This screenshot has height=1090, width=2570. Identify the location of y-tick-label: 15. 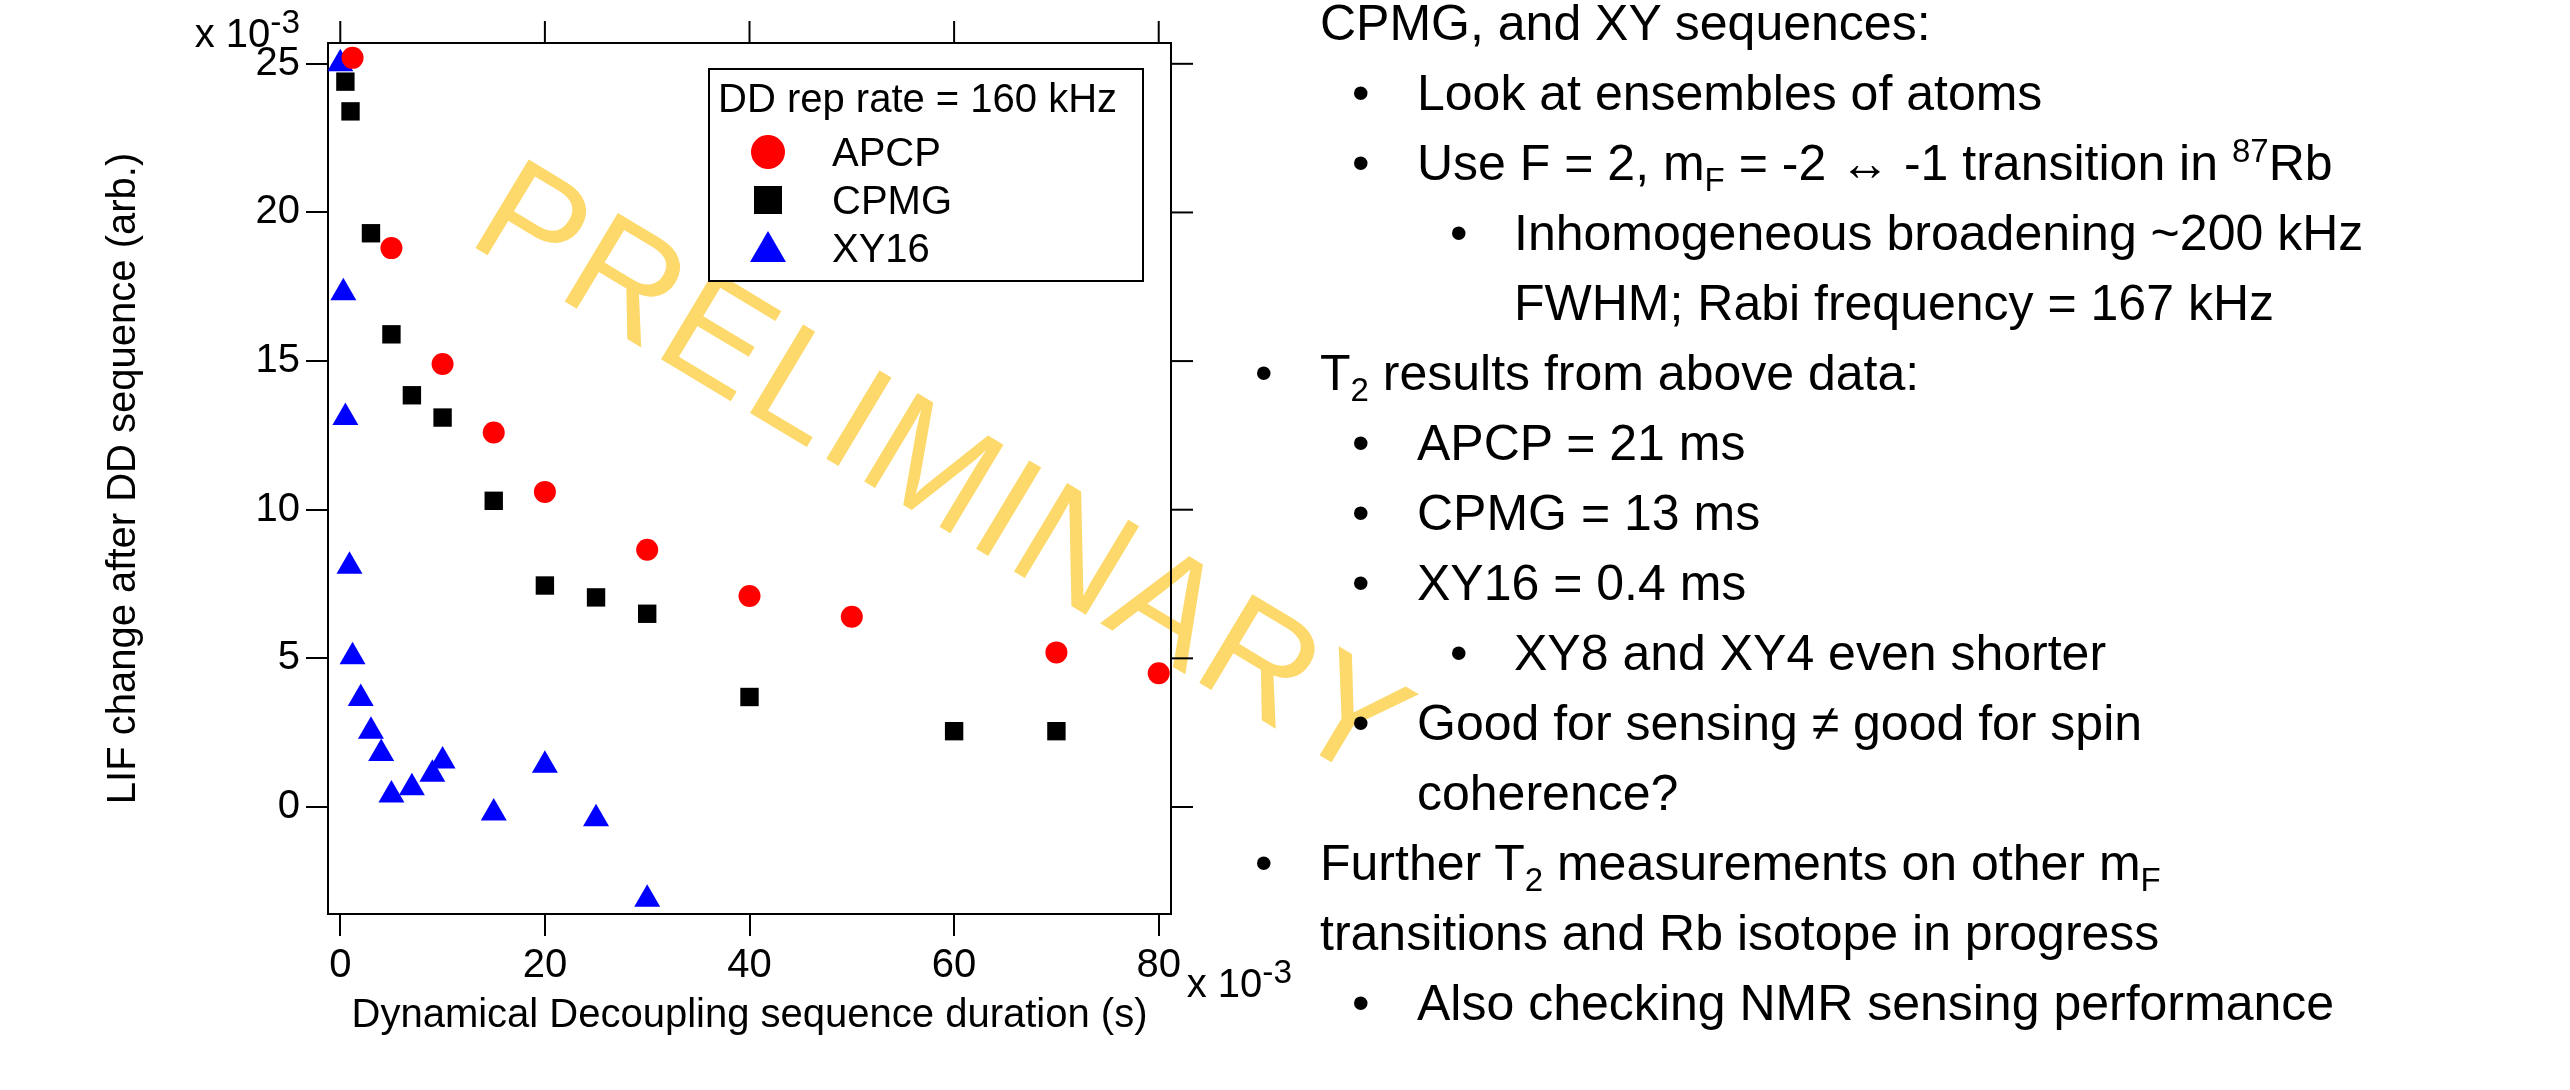
(277, 358).